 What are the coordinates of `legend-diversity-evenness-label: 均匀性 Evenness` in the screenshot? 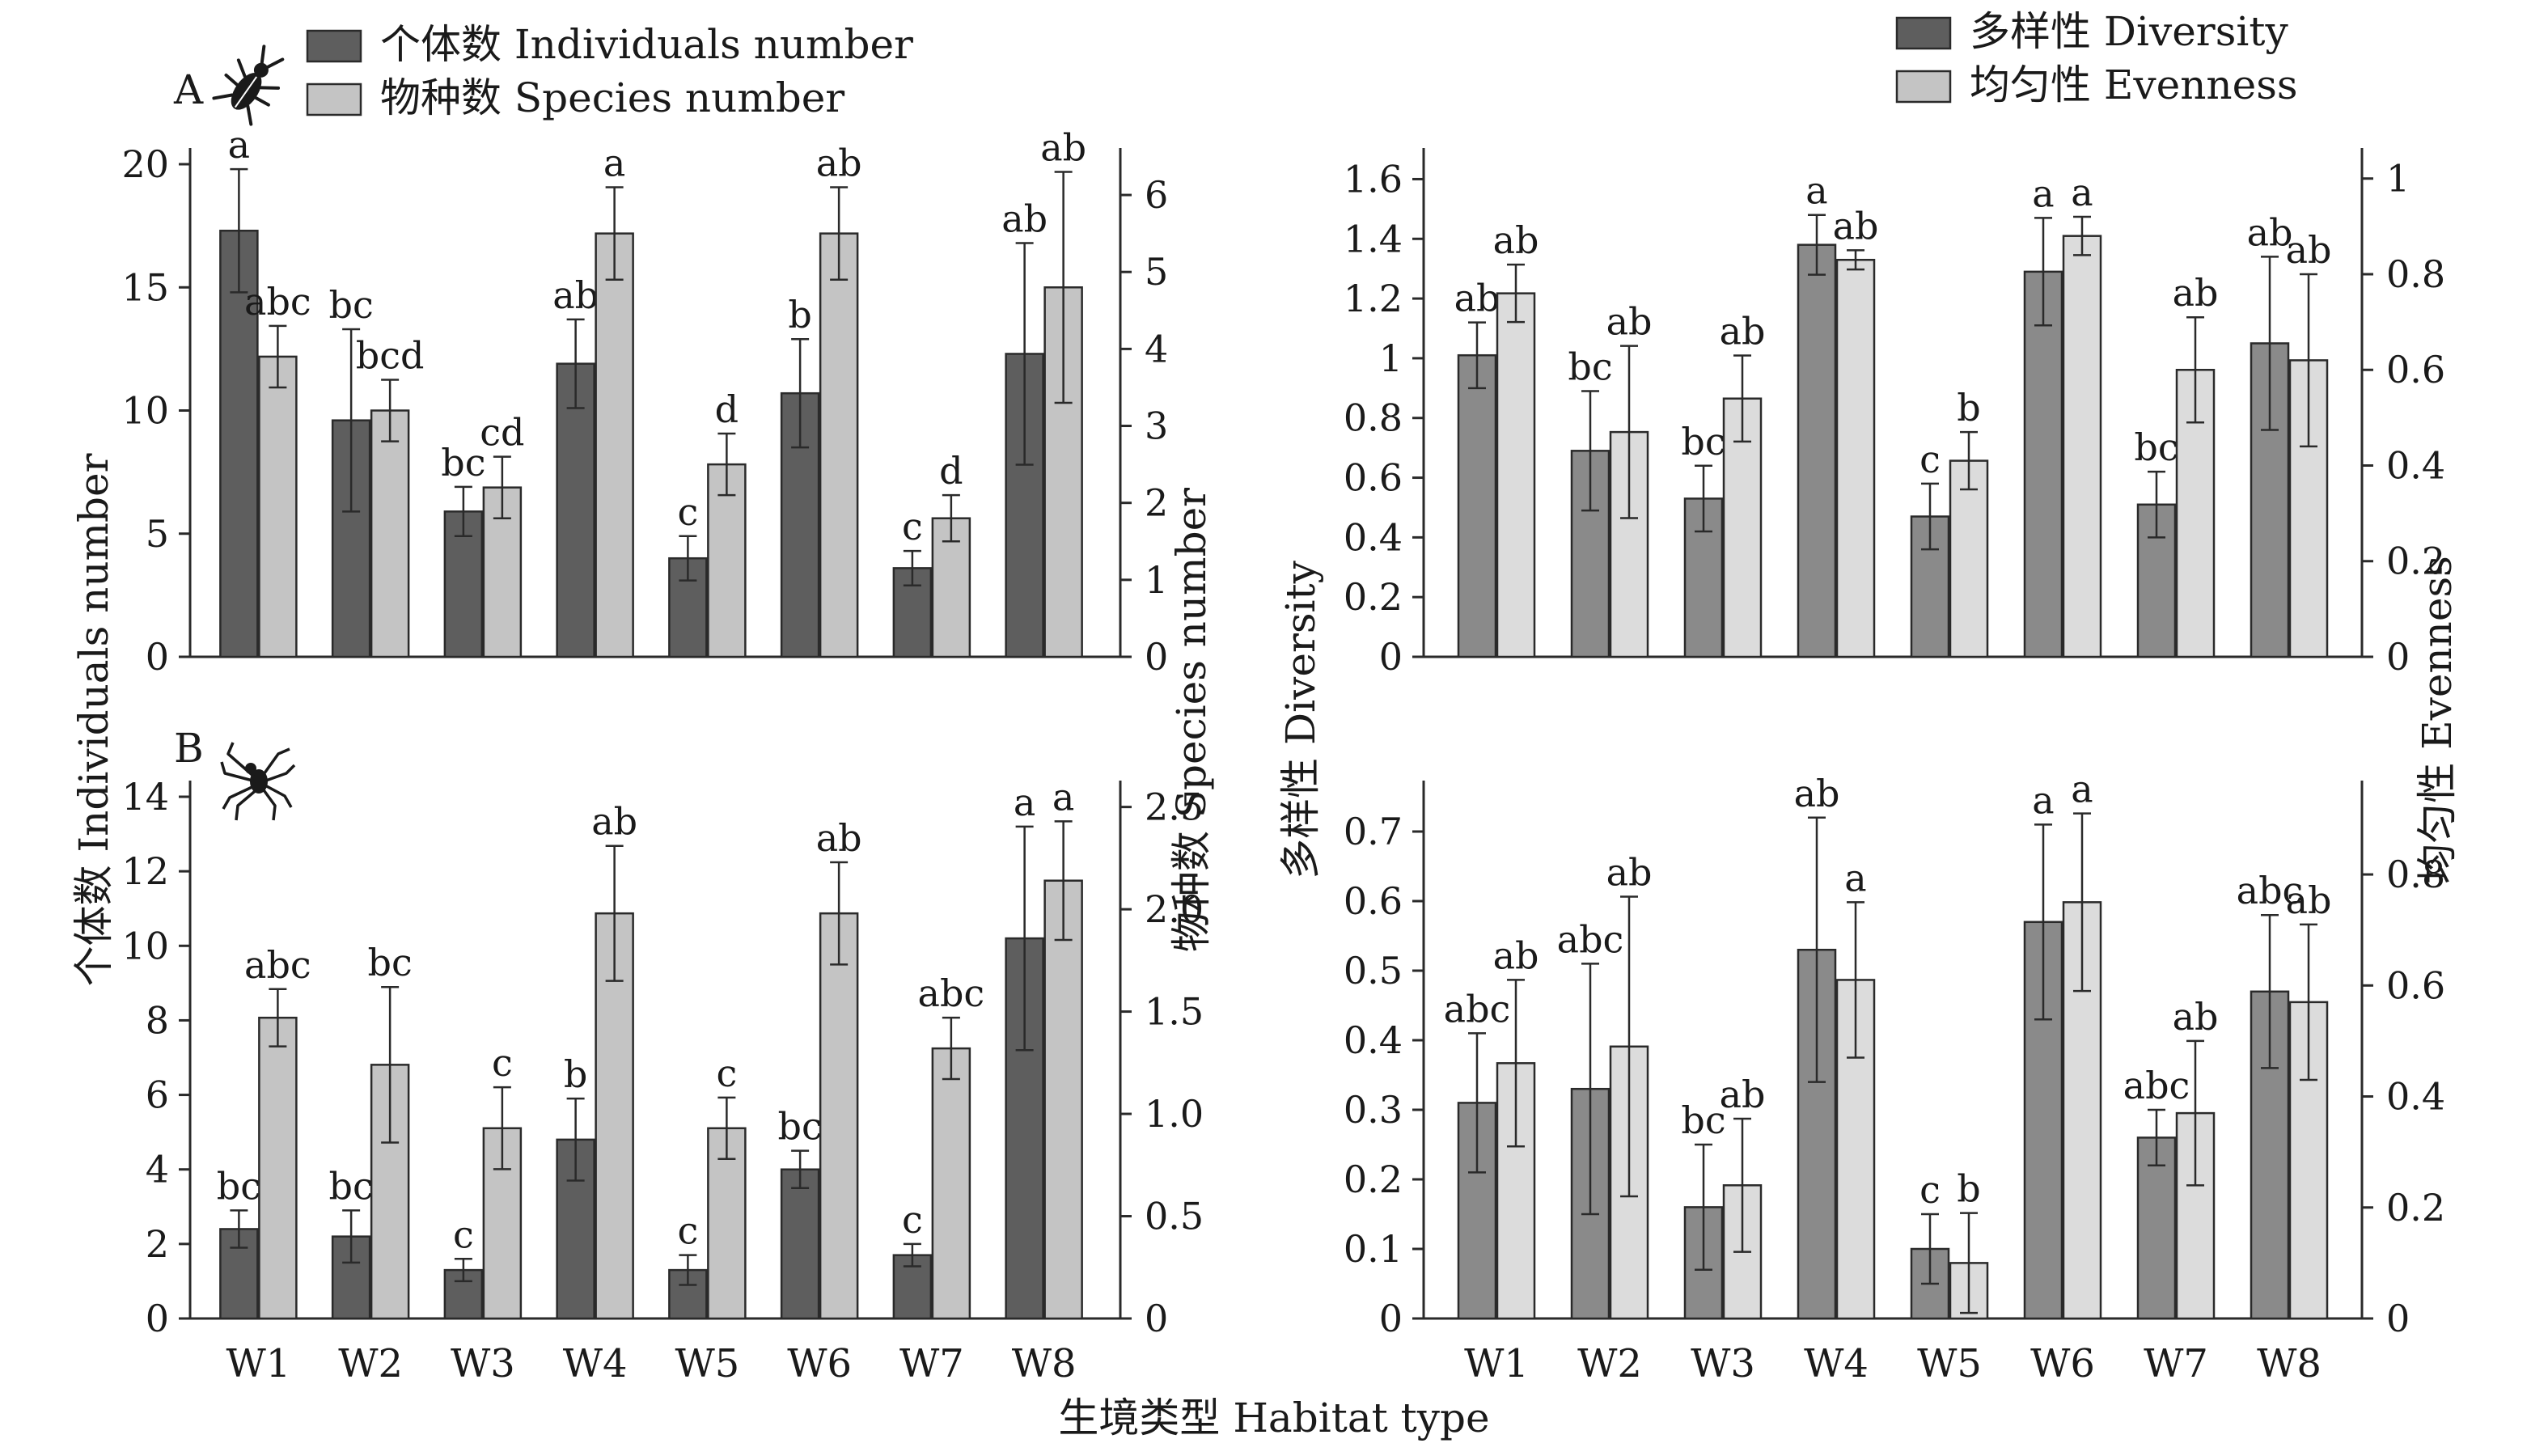 It's located at (2134, 84).